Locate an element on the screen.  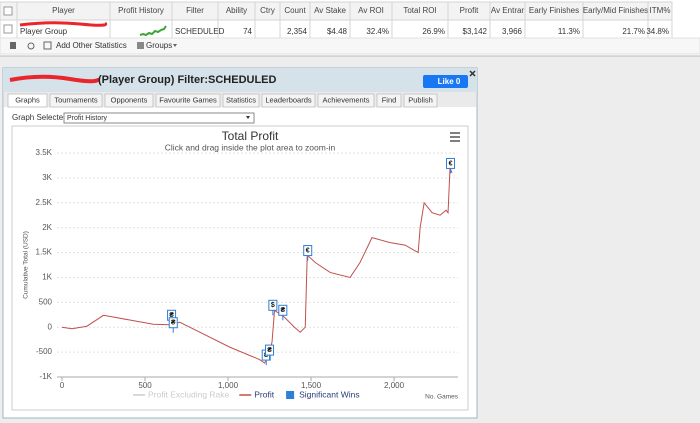
y-tick-label: -1K is located at coordinates (46, 376).